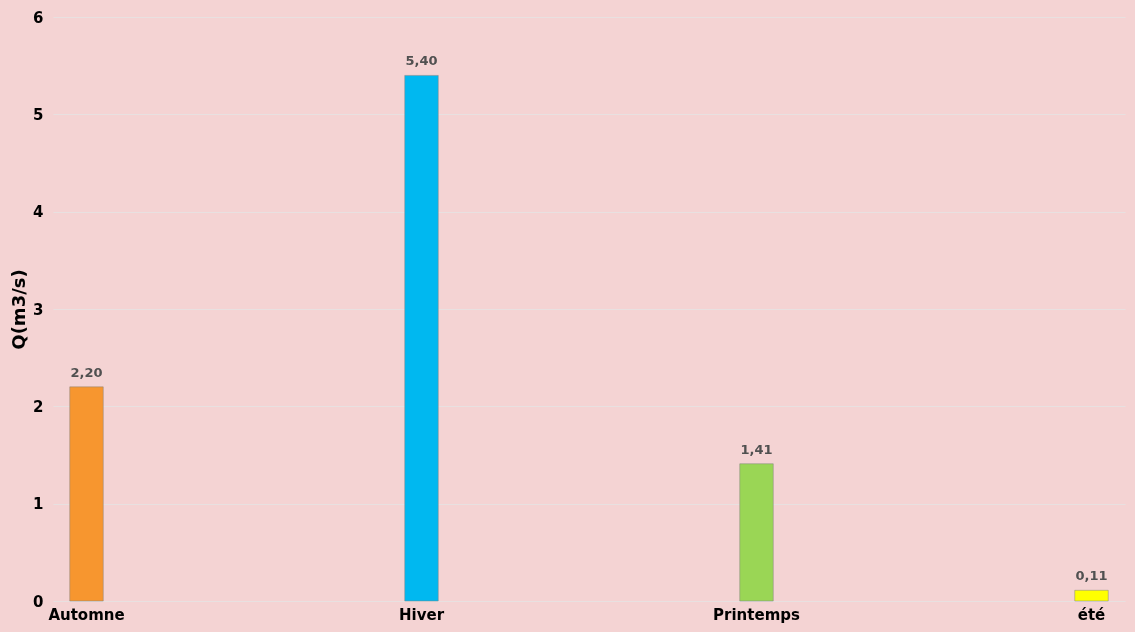 This screenshot has height=632, width=1135. I want to click on y-tick-label: 5, so click(38, 114).